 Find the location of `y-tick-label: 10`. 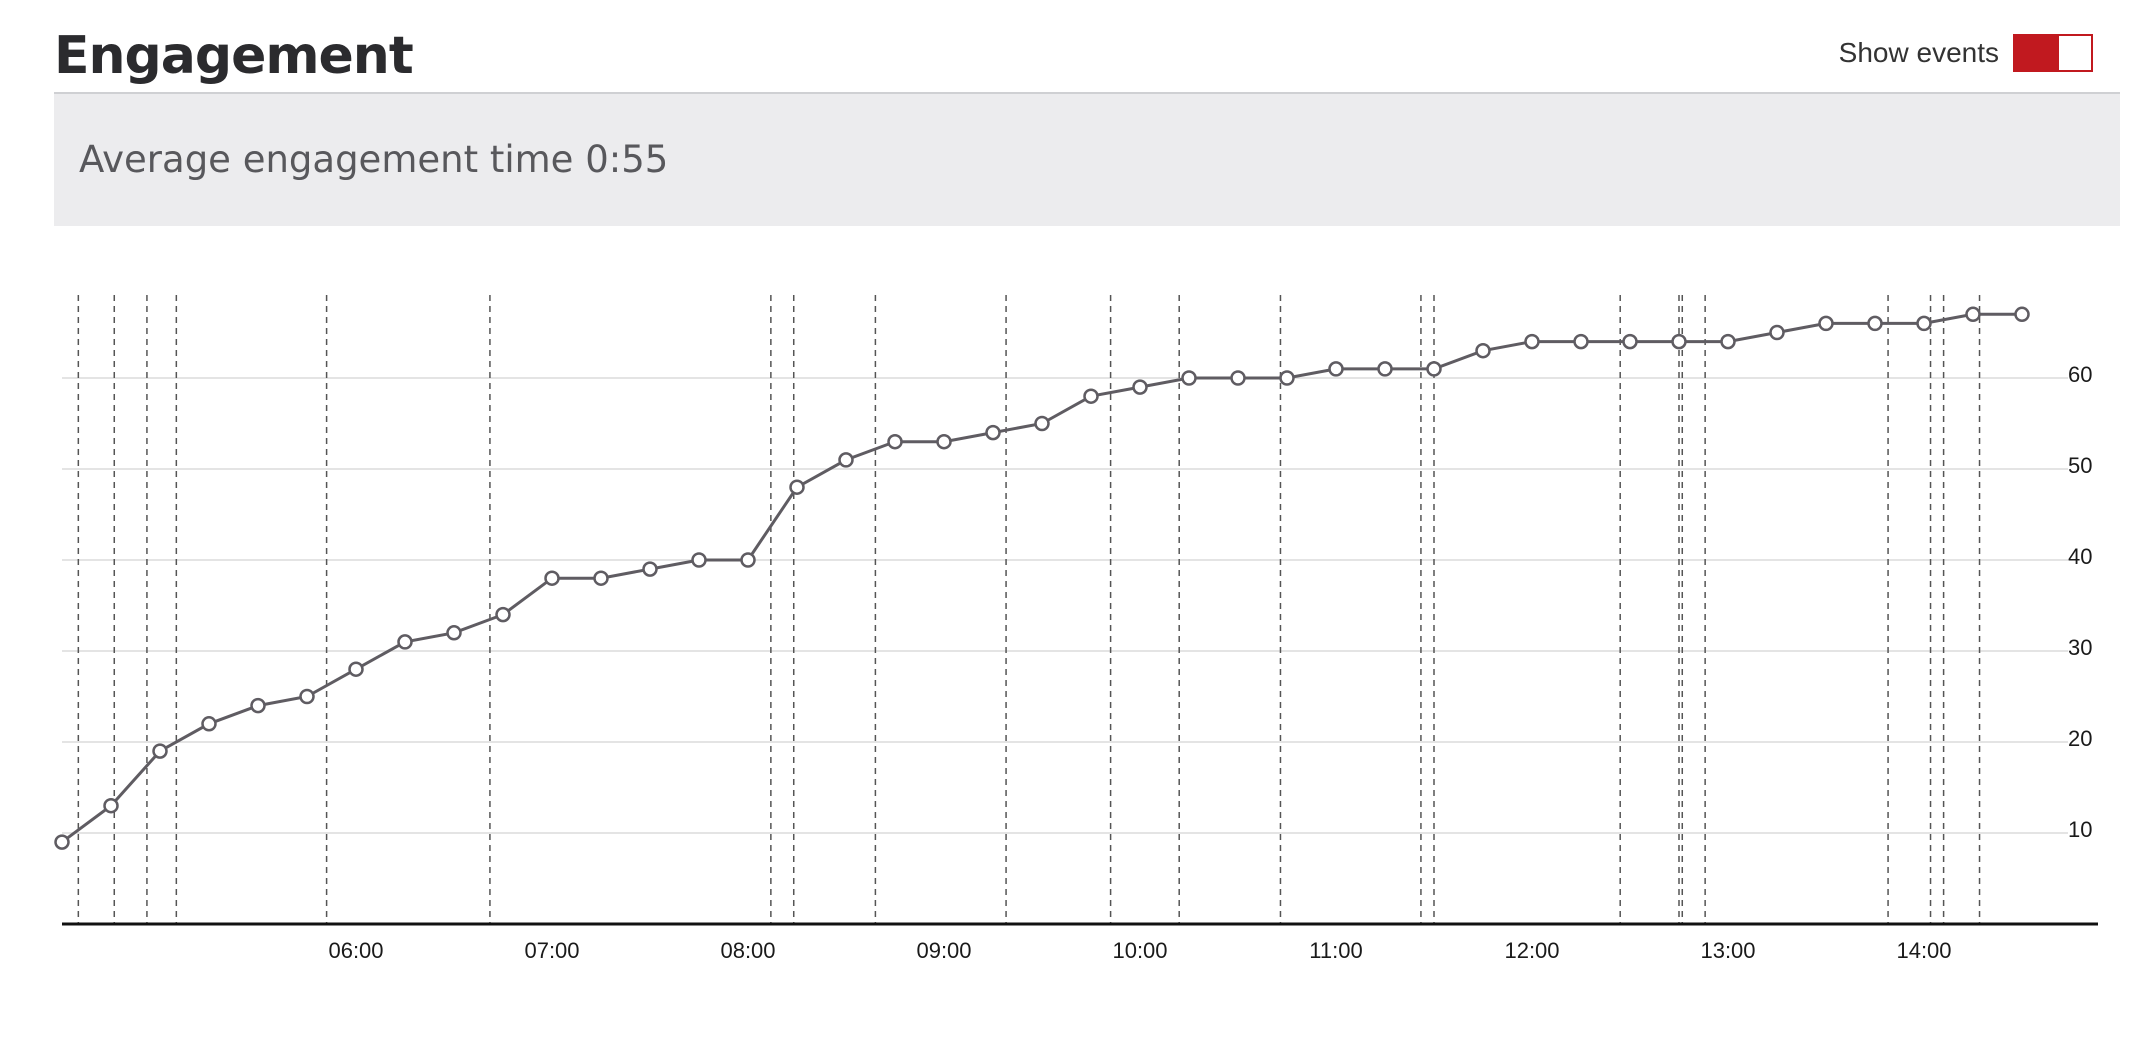

y-tick-label: 10 is located at coordinates (2080, 829).